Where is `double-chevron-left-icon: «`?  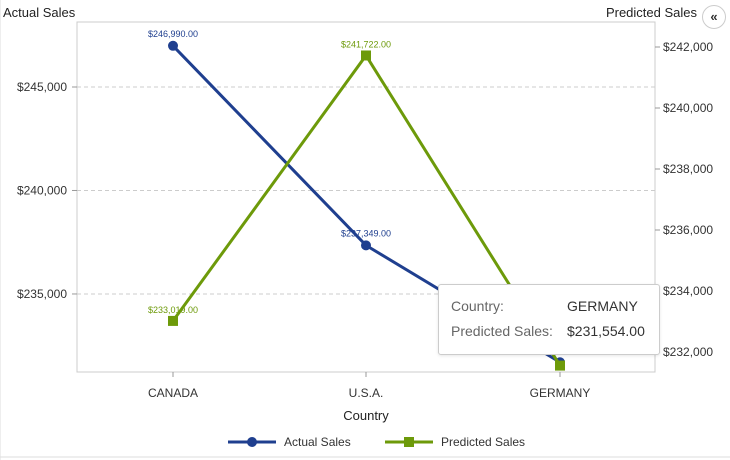 double-chevron-left-icon: « is located at coordinates (714, 17).